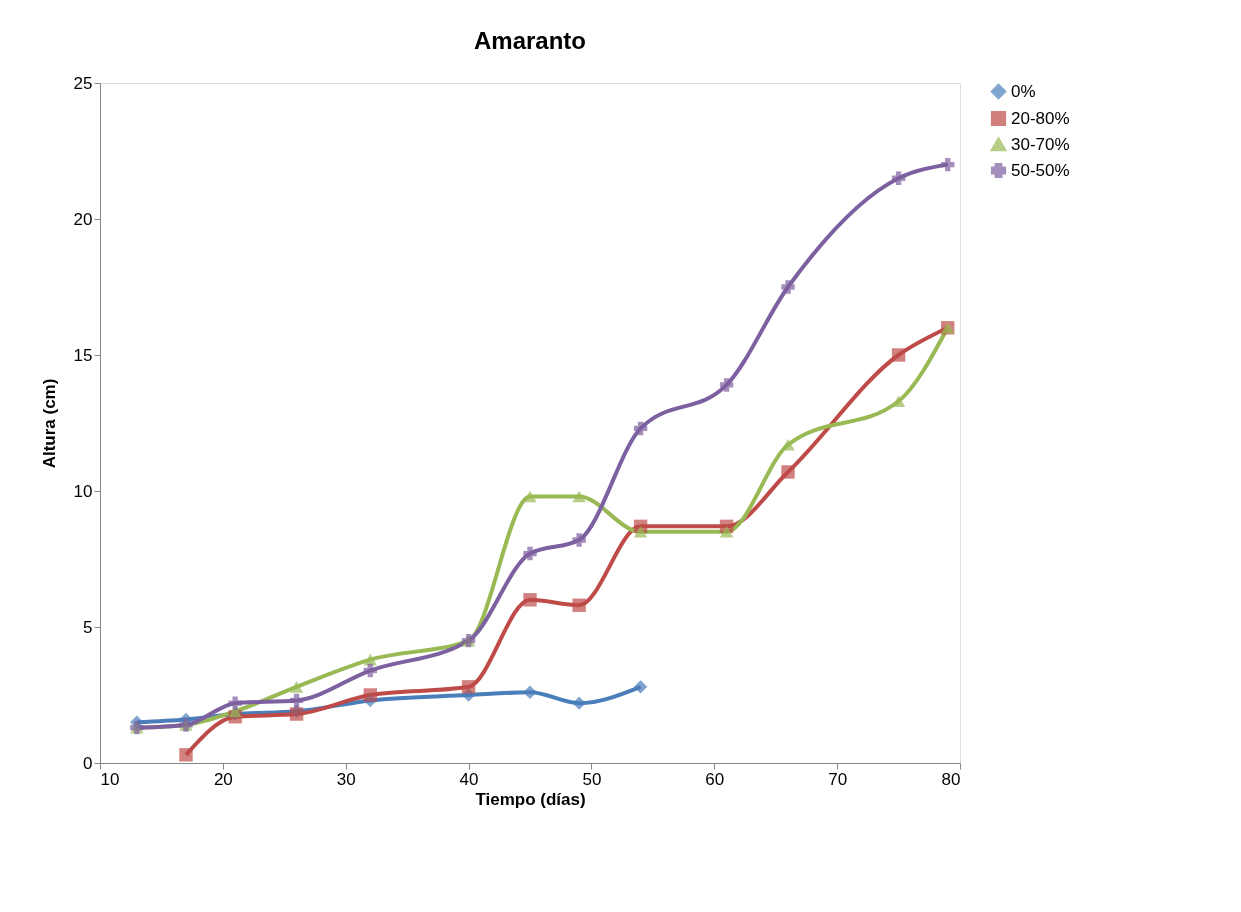  What do you see at coordinates (1040, 144) in the screenshot?
I see `legend-label: 30-70%` at bounding box center [1040, 144].